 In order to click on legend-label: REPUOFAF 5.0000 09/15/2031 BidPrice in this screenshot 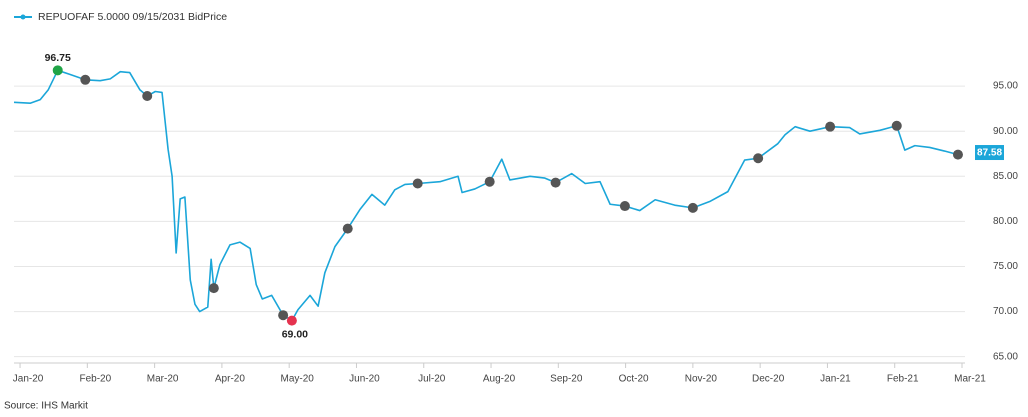, I will do `click(132, 17)`.